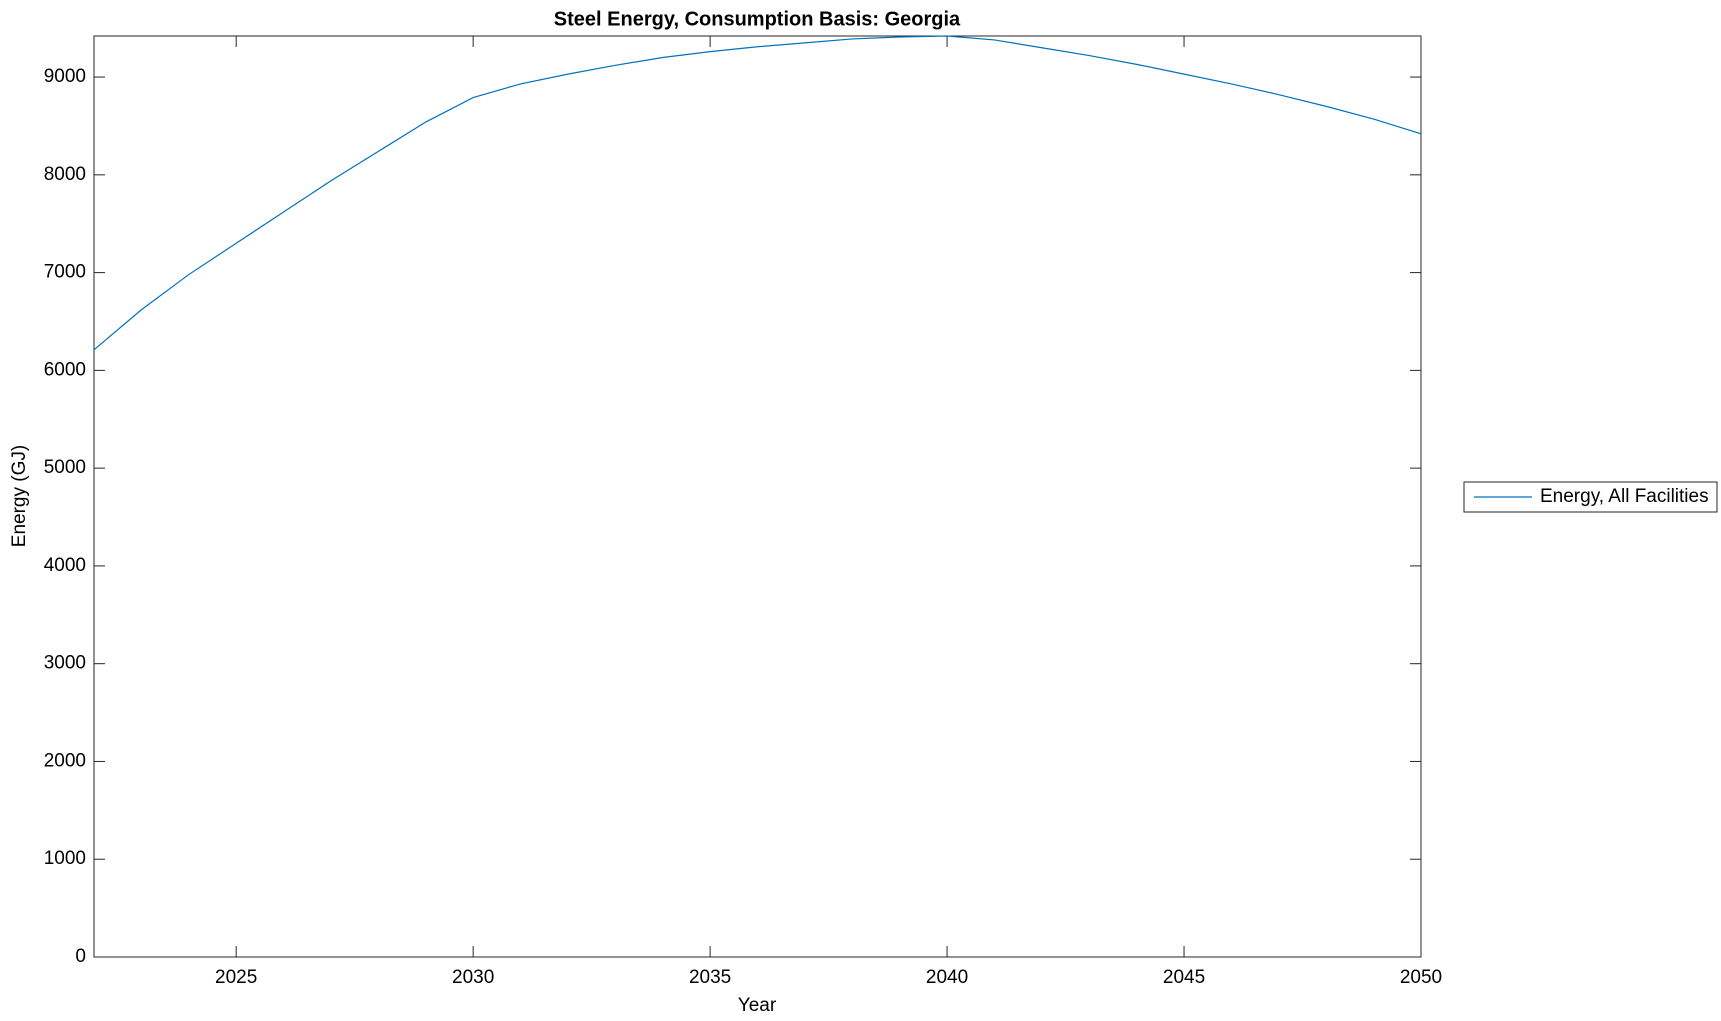 The image size is (1721, 1021). What do you see at coordinates (65, 760) in the screenshot?
I see `y-tick-label: 2000` at bounding box center [65, 760].